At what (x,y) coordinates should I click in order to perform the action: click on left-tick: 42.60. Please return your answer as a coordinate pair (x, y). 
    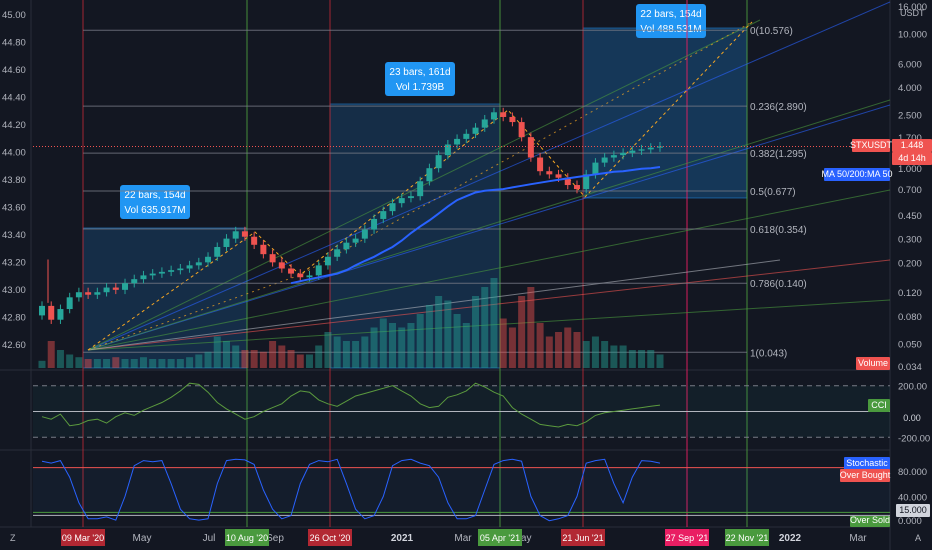
    Looking at the image, I should click on (14, 345).